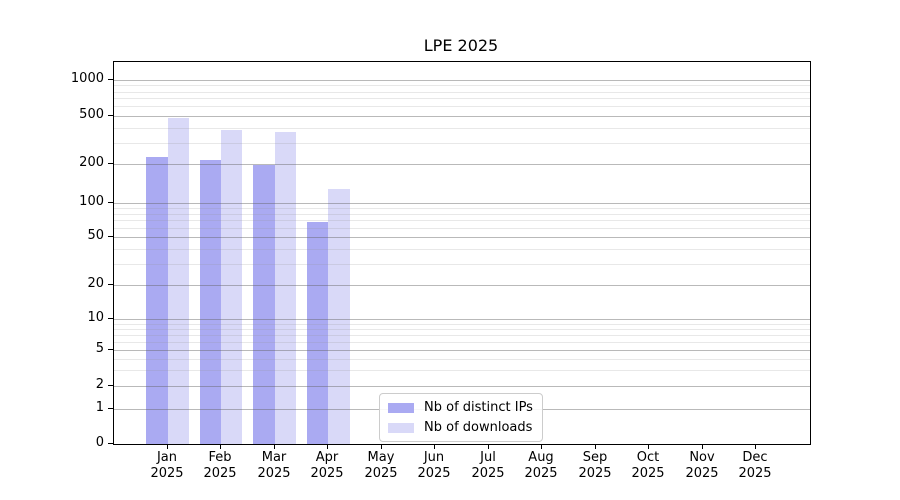 The height and width of the screenshot is (500, 900). I want to click on y-tick-label: 200, so click(91, 162).